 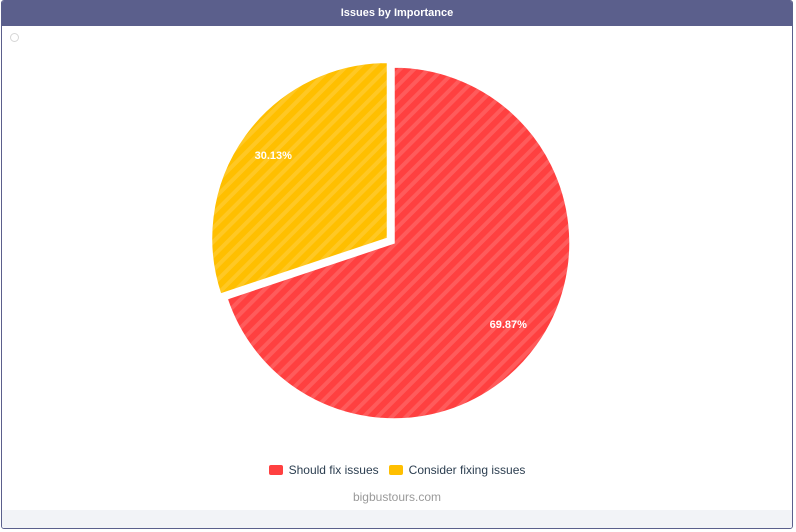 I want to click on pie-slice-consider-fixing, so click(x=299, y=178).